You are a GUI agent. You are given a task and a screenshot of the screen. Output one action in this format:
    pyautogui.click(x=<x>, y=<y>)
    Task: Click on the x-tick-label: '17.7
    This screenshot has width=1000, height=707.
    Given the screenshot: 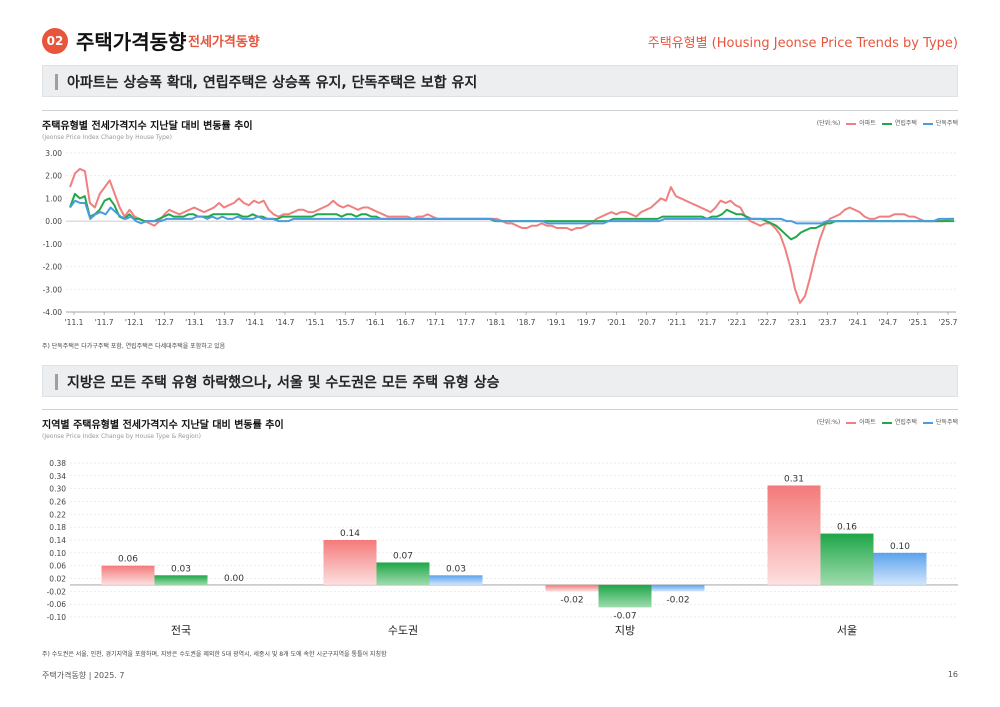 What is the action you would take?
    pyautogui.click(x=465, y=322)
    